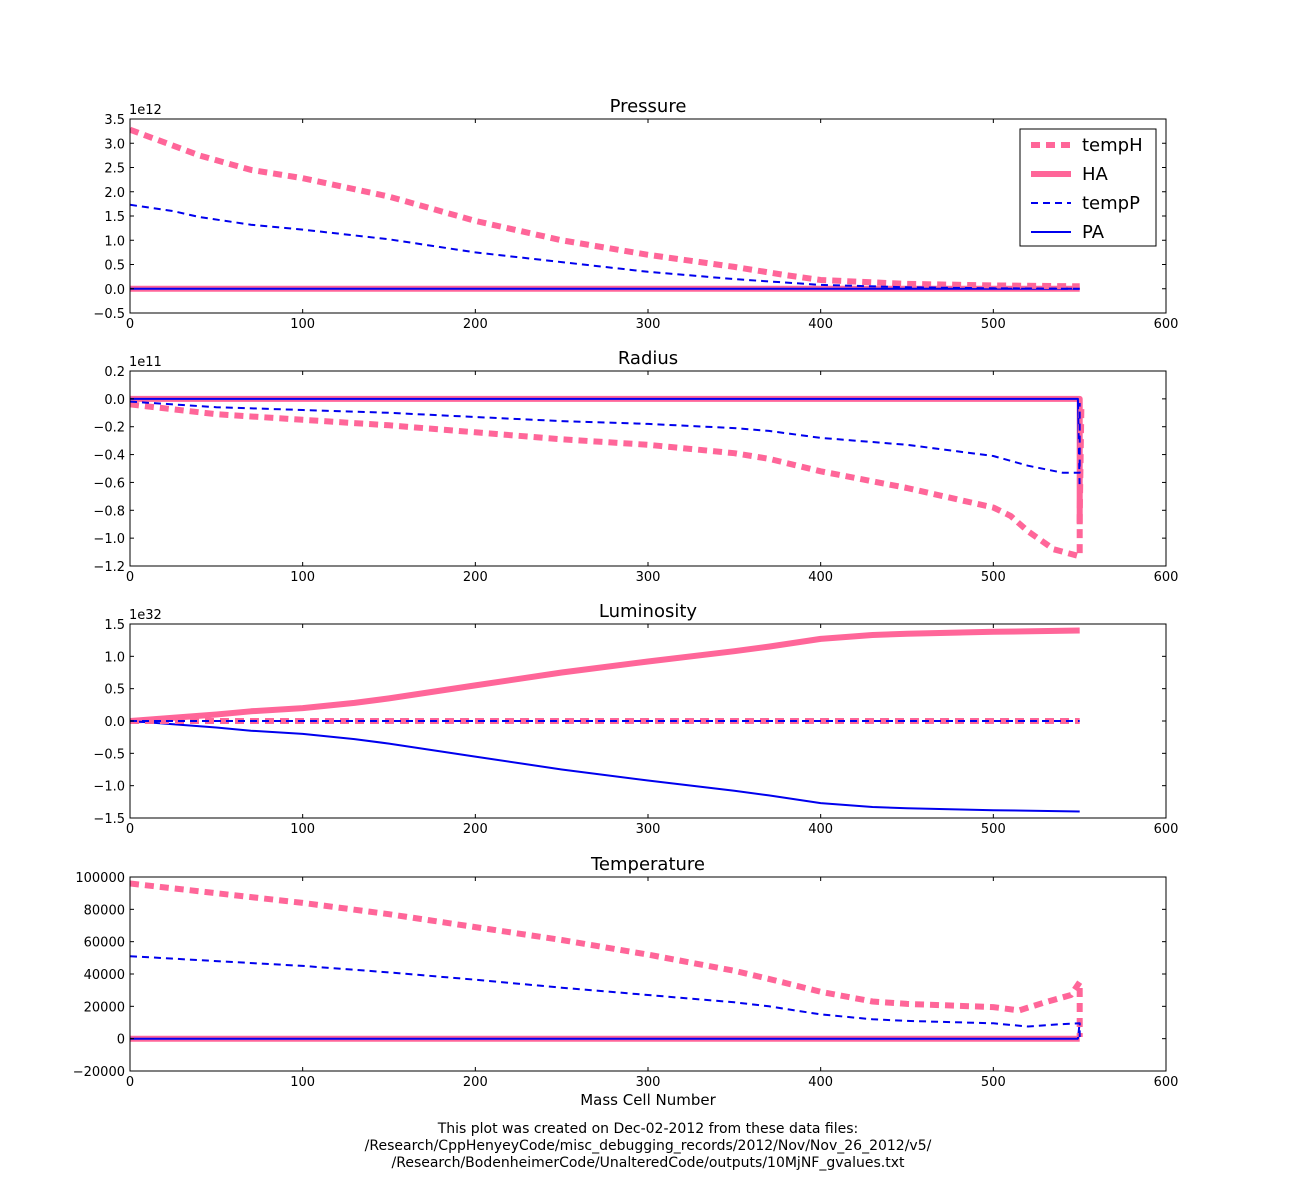 This screenshot has width=1296, height=1190. What do you see at coordinates (1095, 174) in the screenshot?
I see `legend-label: HA` at bounding box center [1095, 174].